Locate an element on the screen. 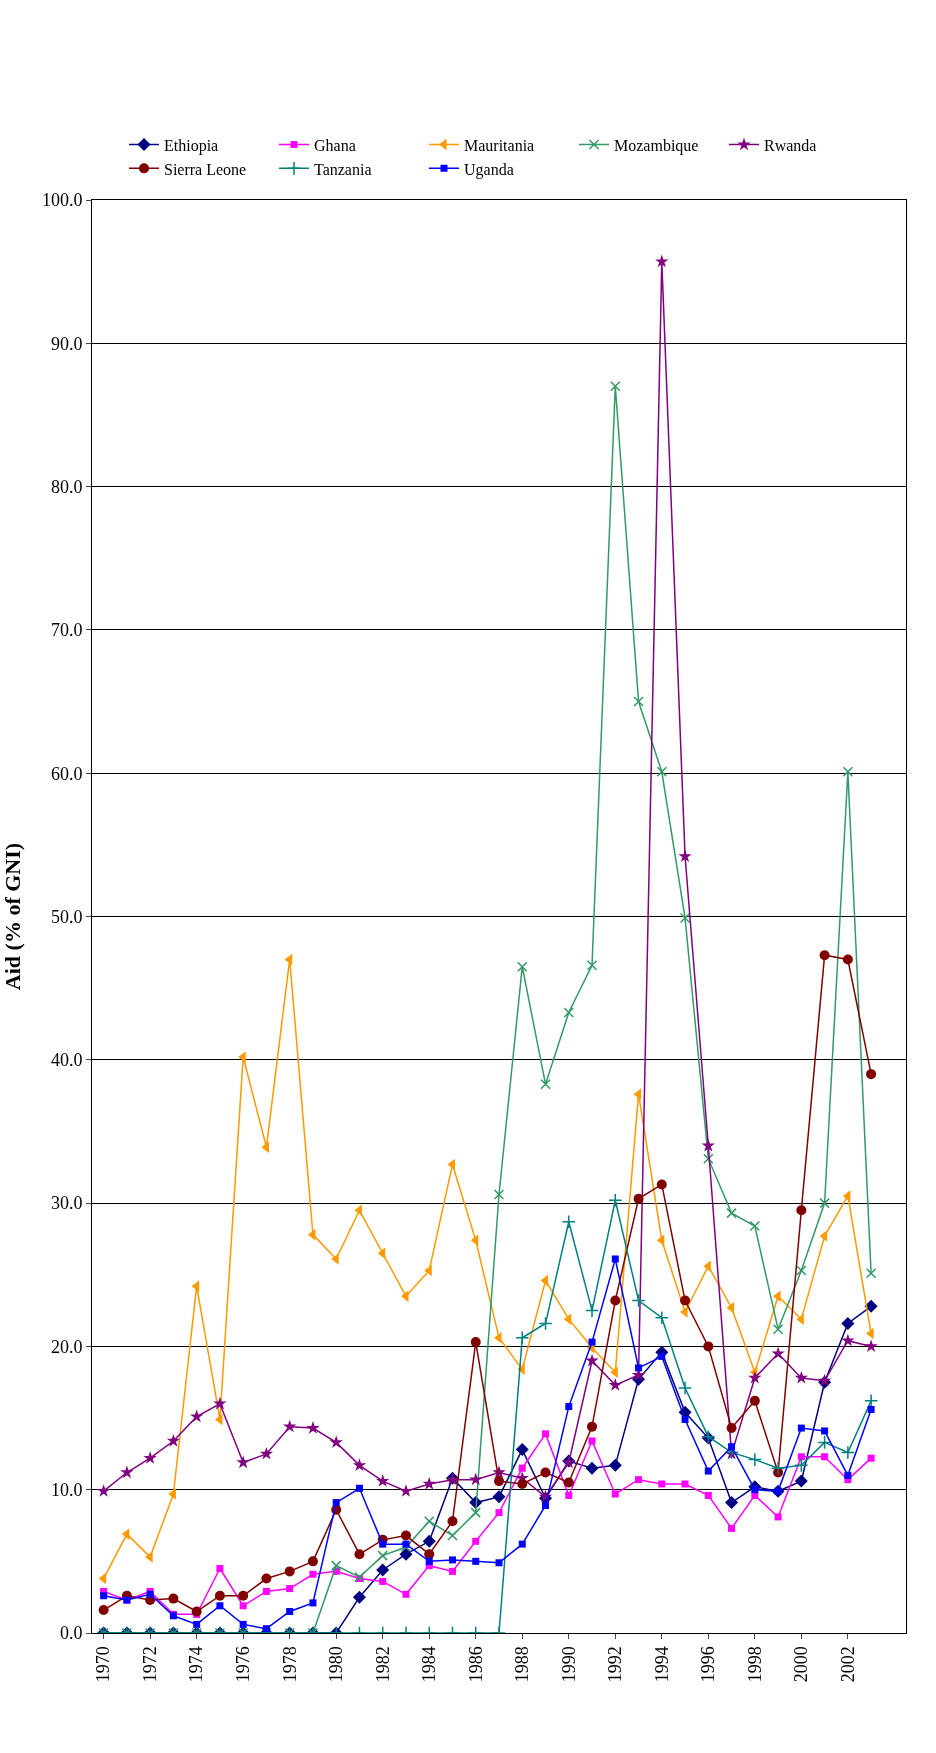 The width and height of the screenshot is (936, 1753). x-tick-label: 1982 is located at coordinates (382, 1664).